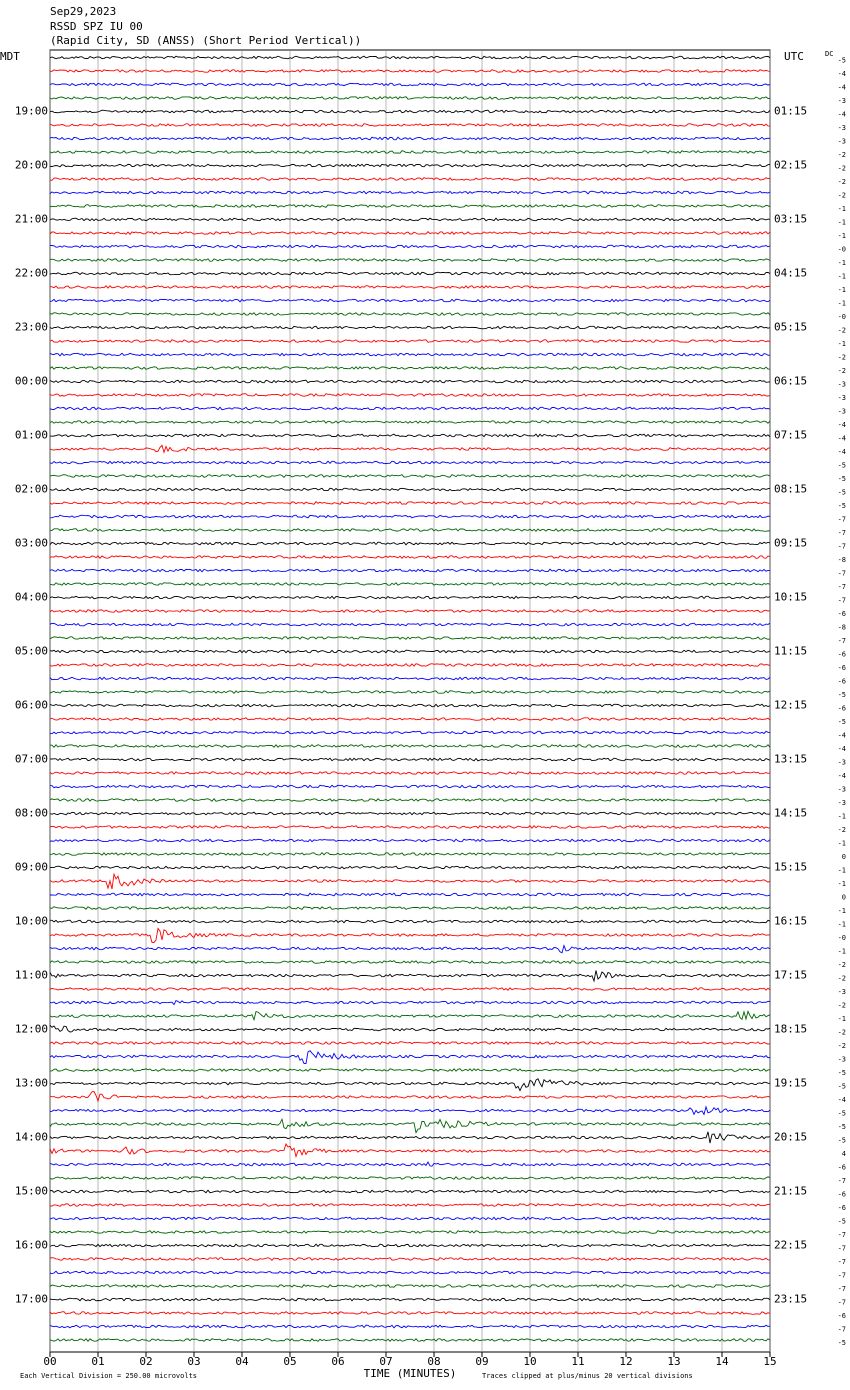 The height and width of the screenshot is (1390, 850). Describe the element at coordinates (31, 867) in the screenshot. I see `left-time-label: 09:00` at that location.